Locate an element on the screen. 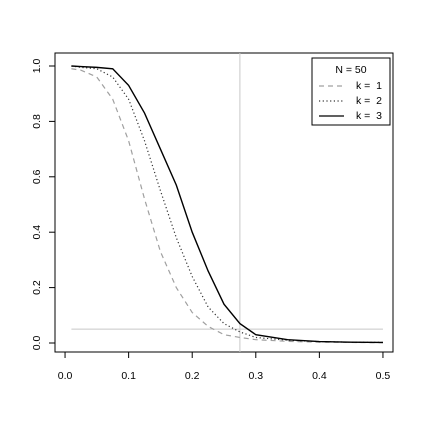 Image resolution: width=423 pixels, height=428 pixels. x-tick-label: 0.1 is located at coordinates (128, 376).